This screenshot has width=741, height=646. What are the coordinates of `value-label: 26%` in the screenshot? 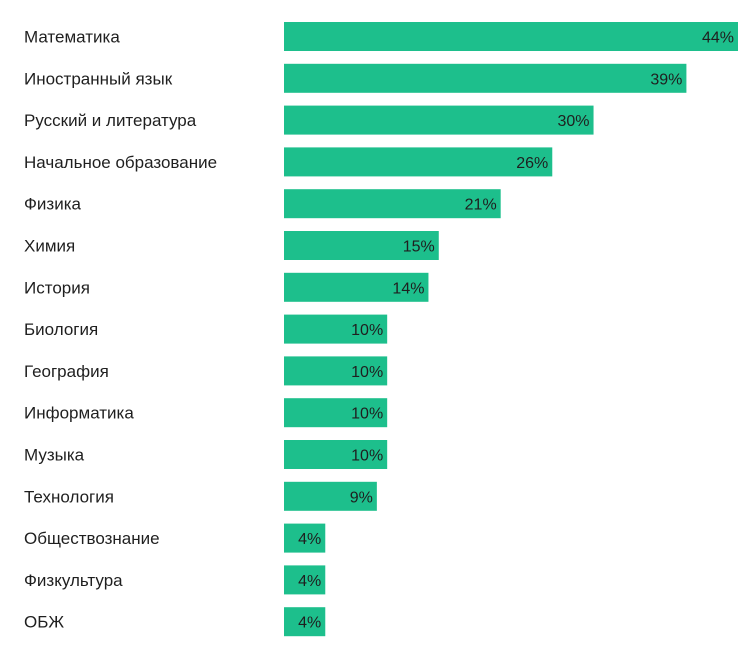 It's located at (532, 163).